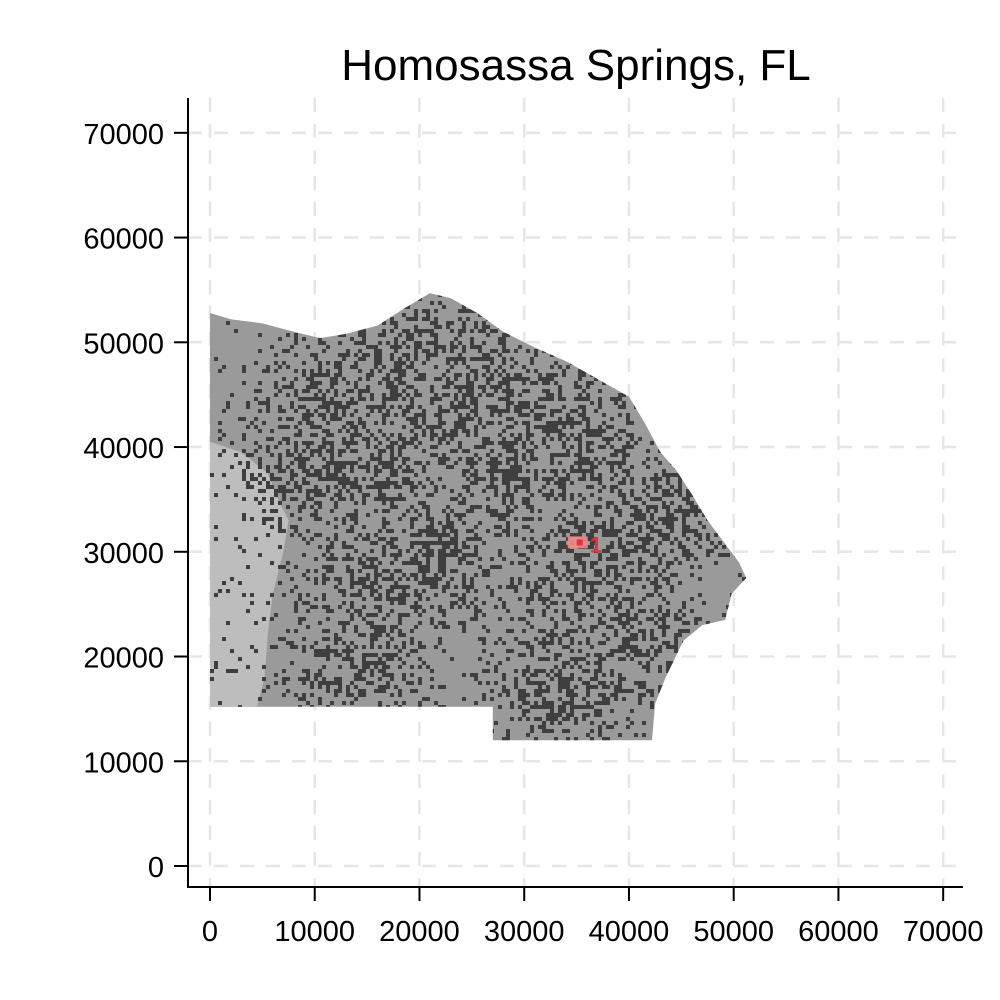 The image size is (1000, 1000). Describe the element at coordinates (123, 344) in the screenshot. I see `y-tick-label-5: 50000` at that location.